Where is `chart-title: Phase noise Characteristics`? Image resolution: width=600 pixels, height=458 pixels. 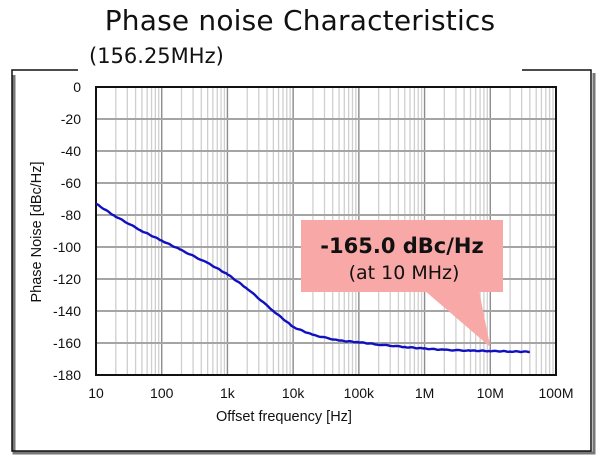 chart-title: Phase noise Characteristics is located at coordinates (300, 20).